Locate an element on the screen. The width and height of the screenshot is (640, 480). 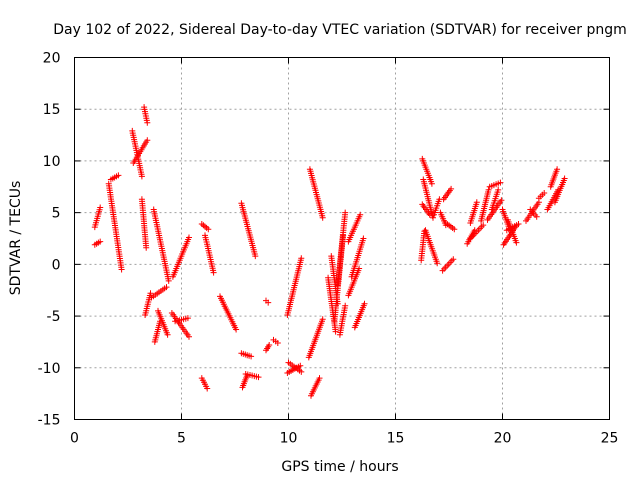
y-tick-label: -5 is located at coordinates (54, 317).